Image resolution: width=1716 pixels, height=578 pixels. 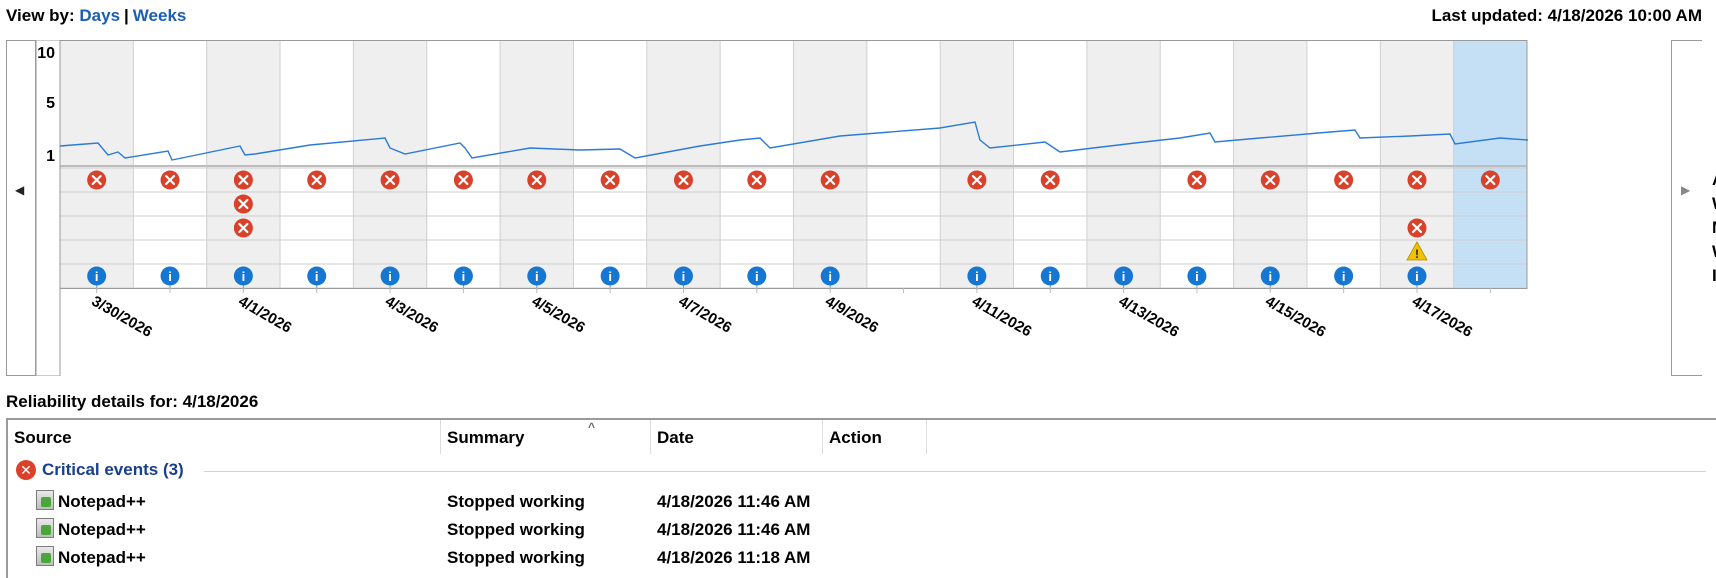 What do you see at coordinates (1002, 317) in the screenshot?
I see `date-label: 4/11/2026` at bounding box center [1002, 317].